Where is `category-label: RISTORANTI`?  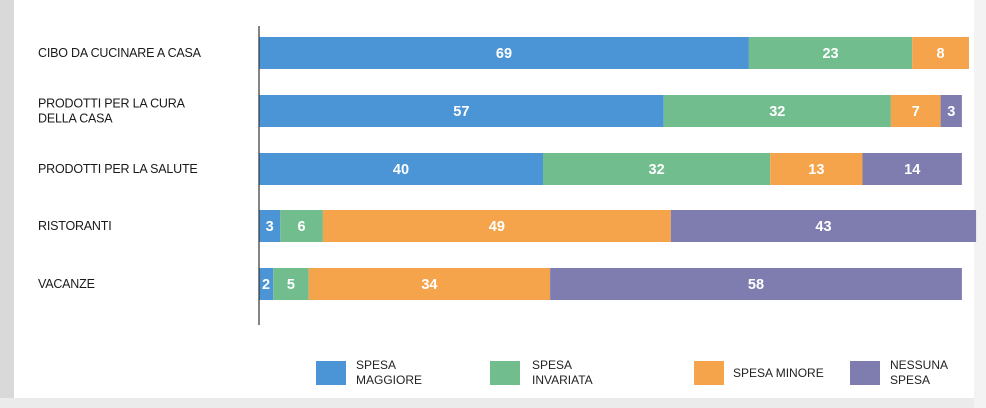
category-label: RISTORANTI is located at coordinates (74, 226).